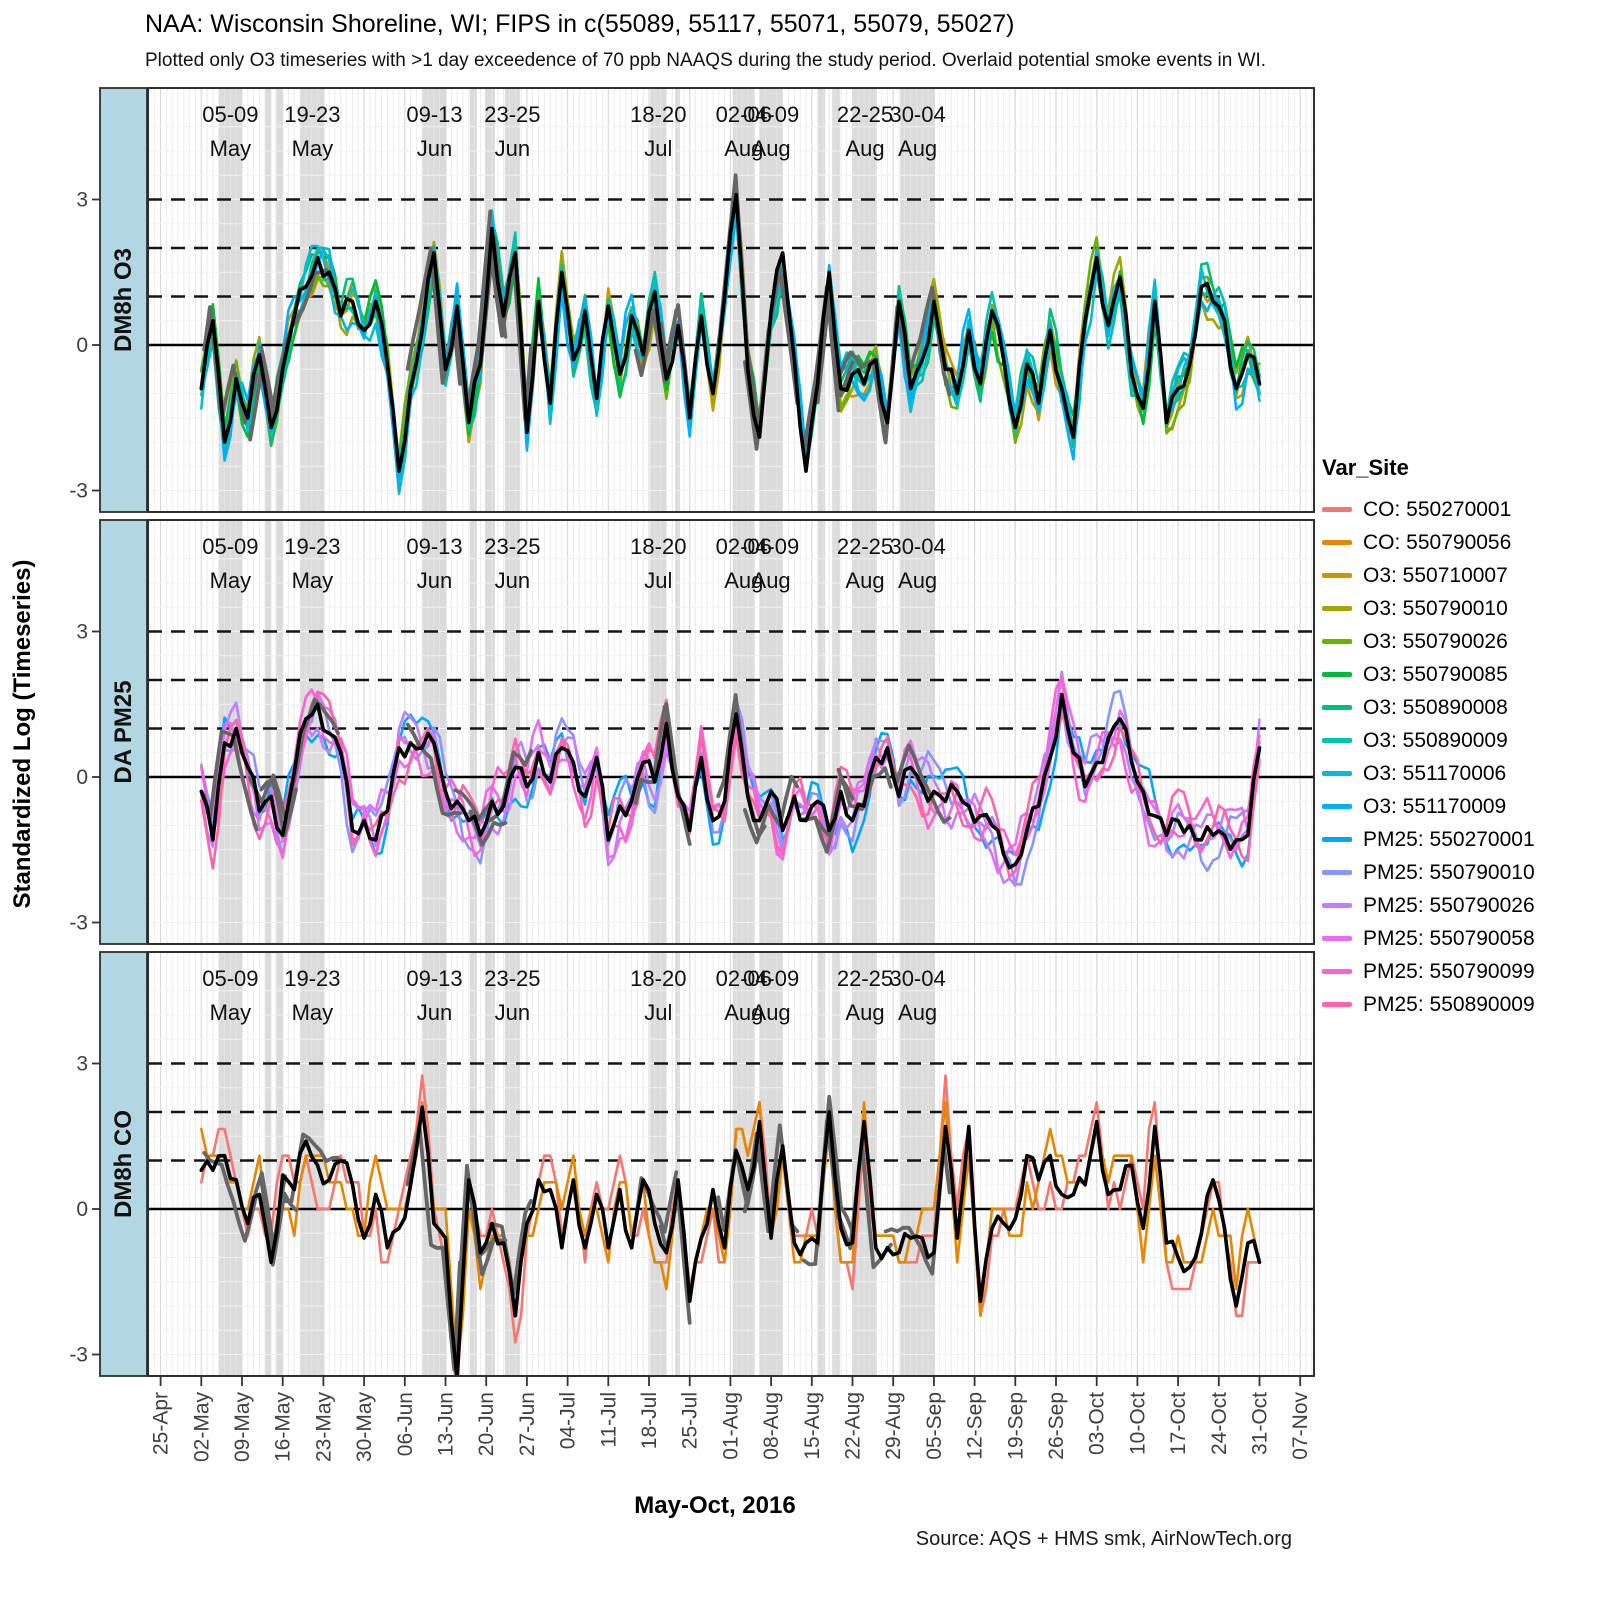  I want to click on legend-item: O3: 550890009, so click(1460, 740).